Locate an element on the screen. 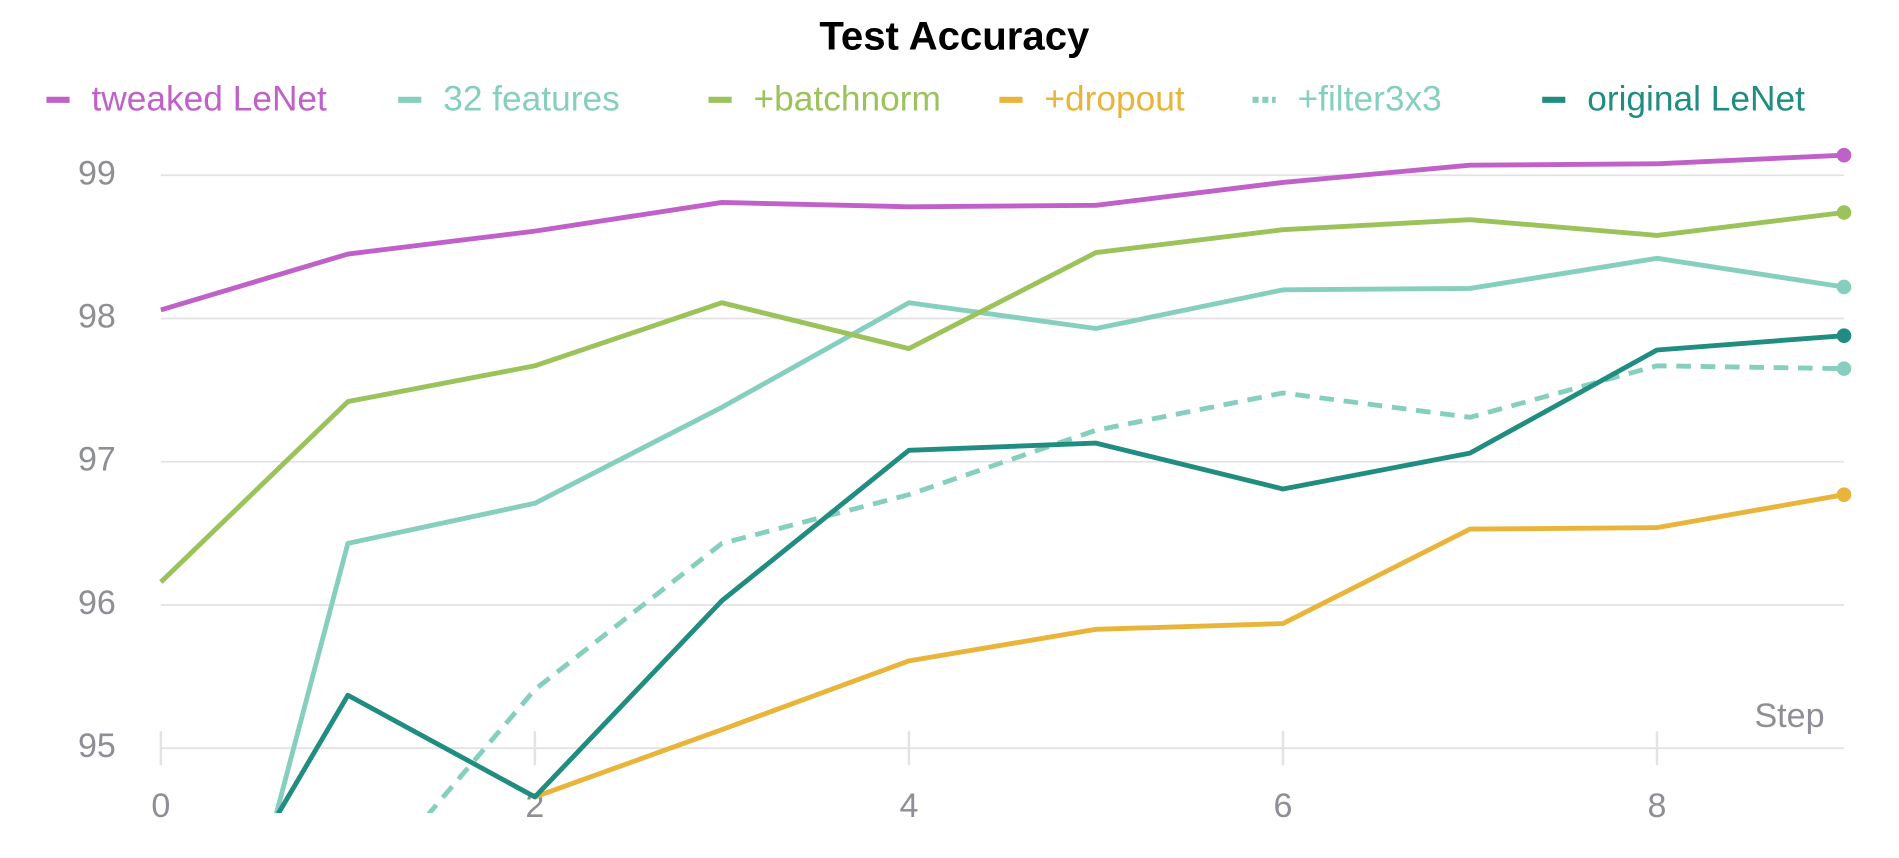 The image size is (1899, 858). legend-item: +batchnorm is located at coordinates (824, 98).